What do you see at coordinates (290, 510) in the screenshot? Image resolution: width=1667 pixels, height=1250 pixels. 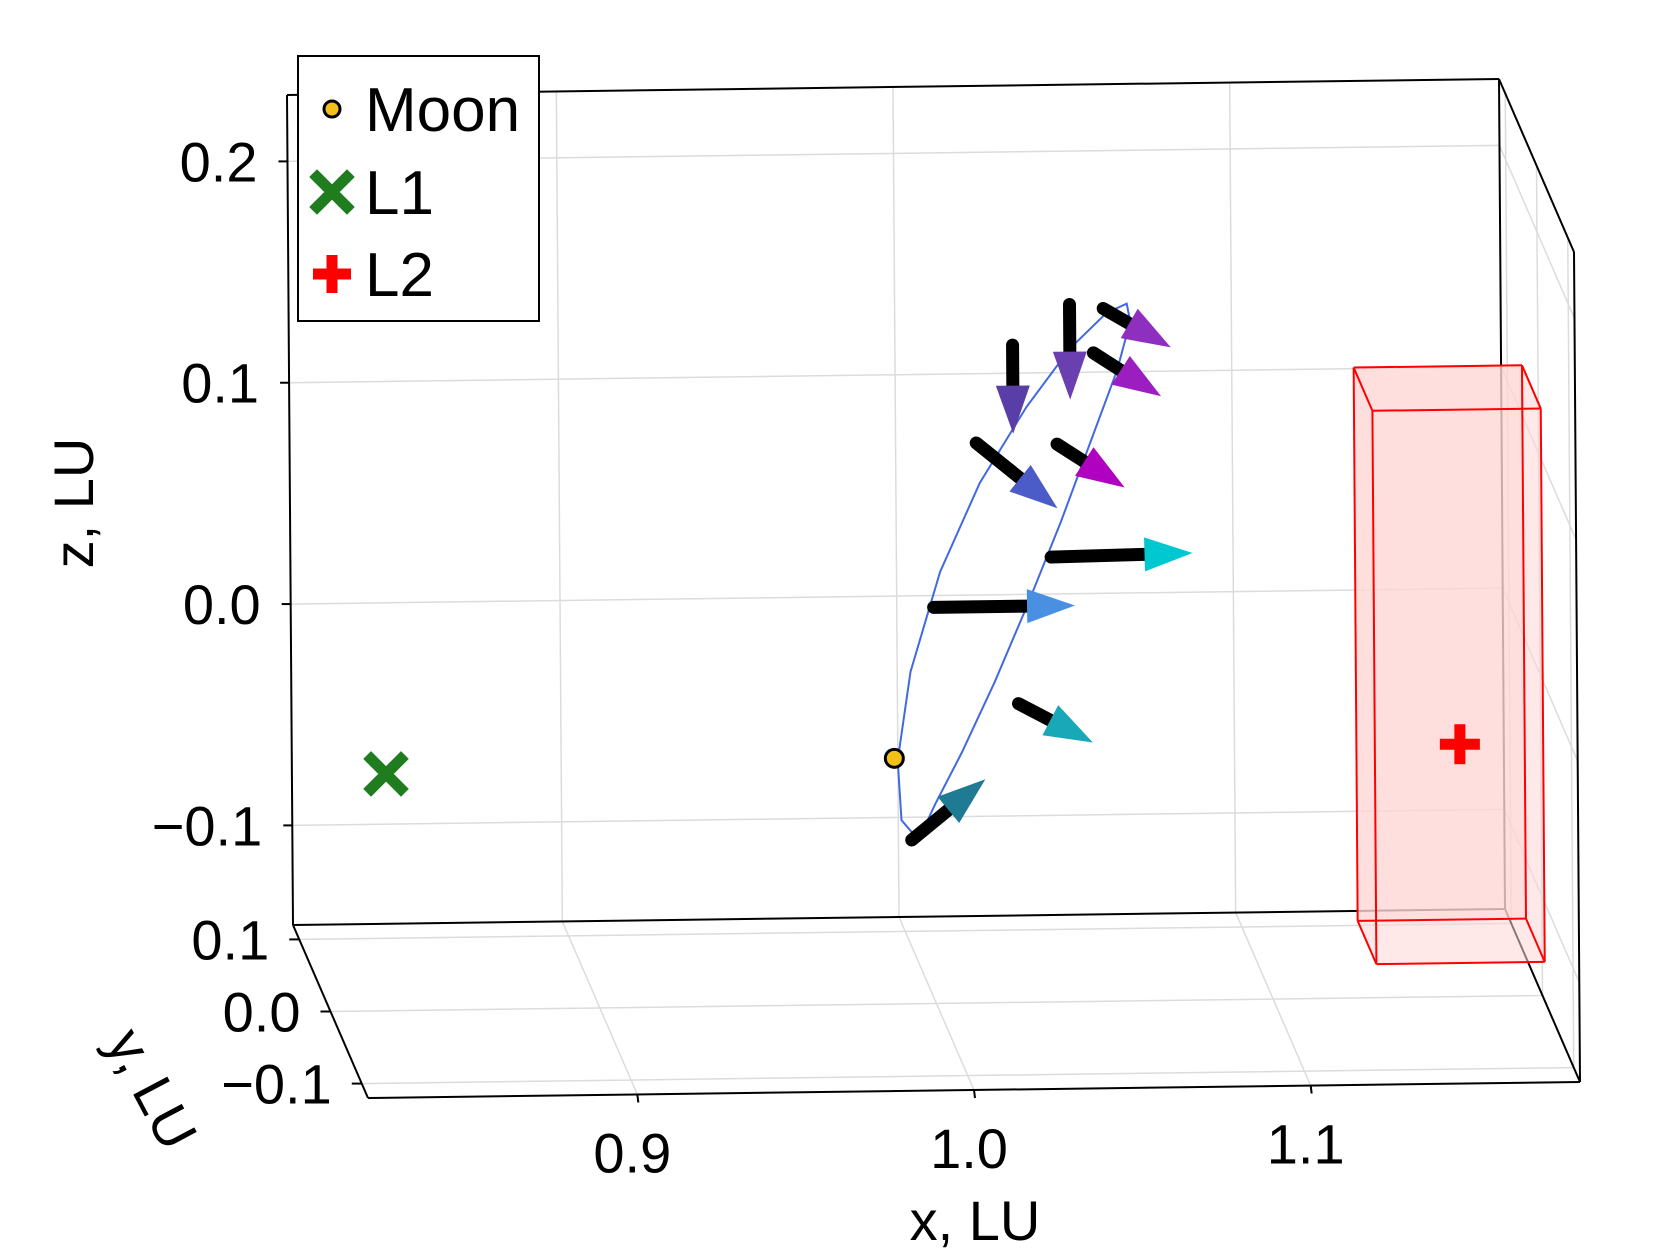 I see `z-axis-line` at bounding box center [290, 510].